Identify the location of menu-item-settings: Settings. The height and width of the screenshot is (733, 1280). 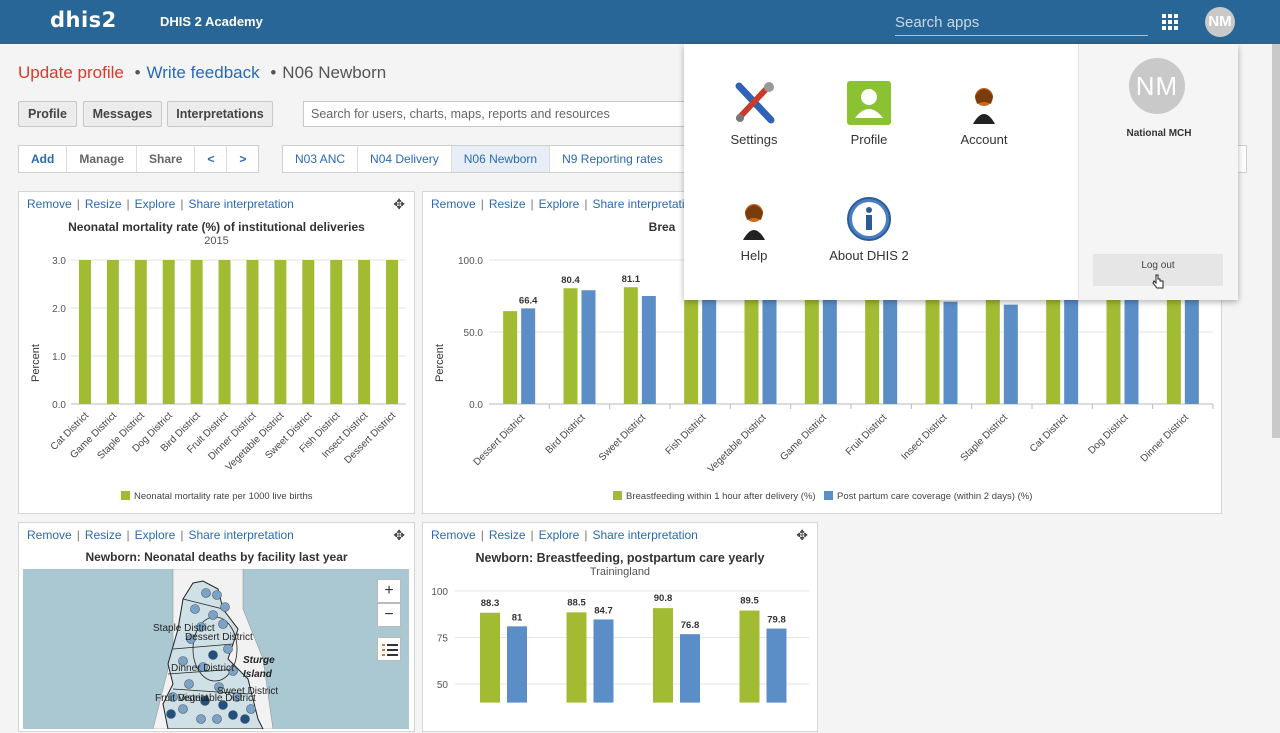
(754, 113).